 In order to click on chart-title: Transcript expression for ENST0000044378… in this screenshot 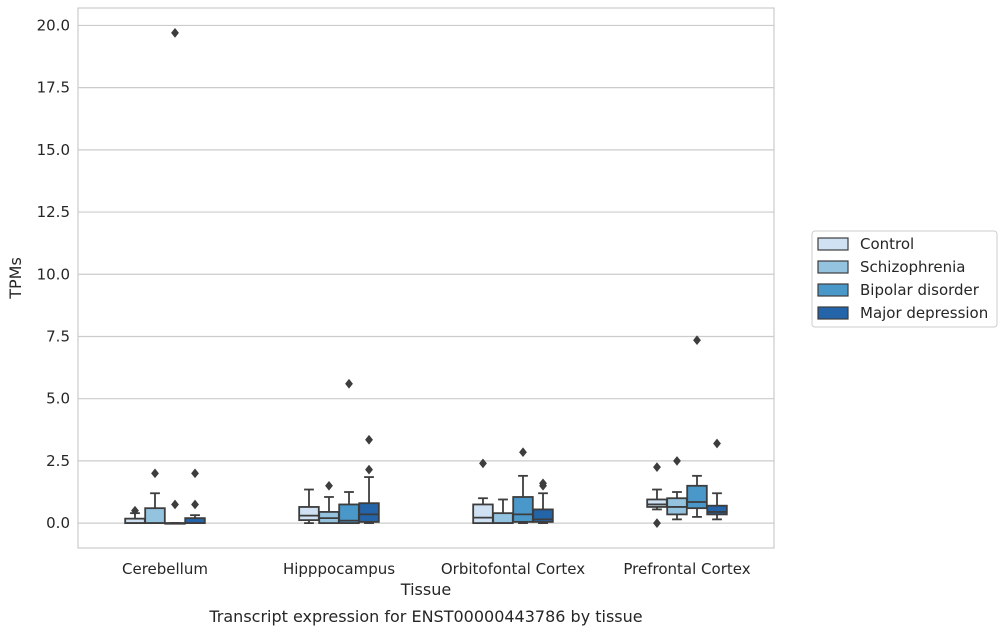, I will do `click(425, 616)`.